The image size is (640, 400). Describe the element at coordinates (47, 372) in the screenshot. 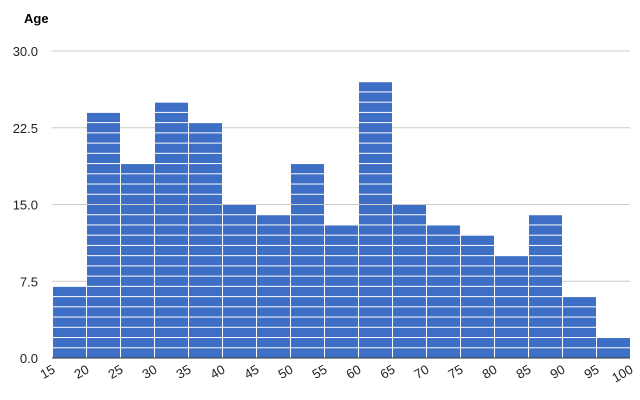

I see `x-tick-label: 15` at that location.